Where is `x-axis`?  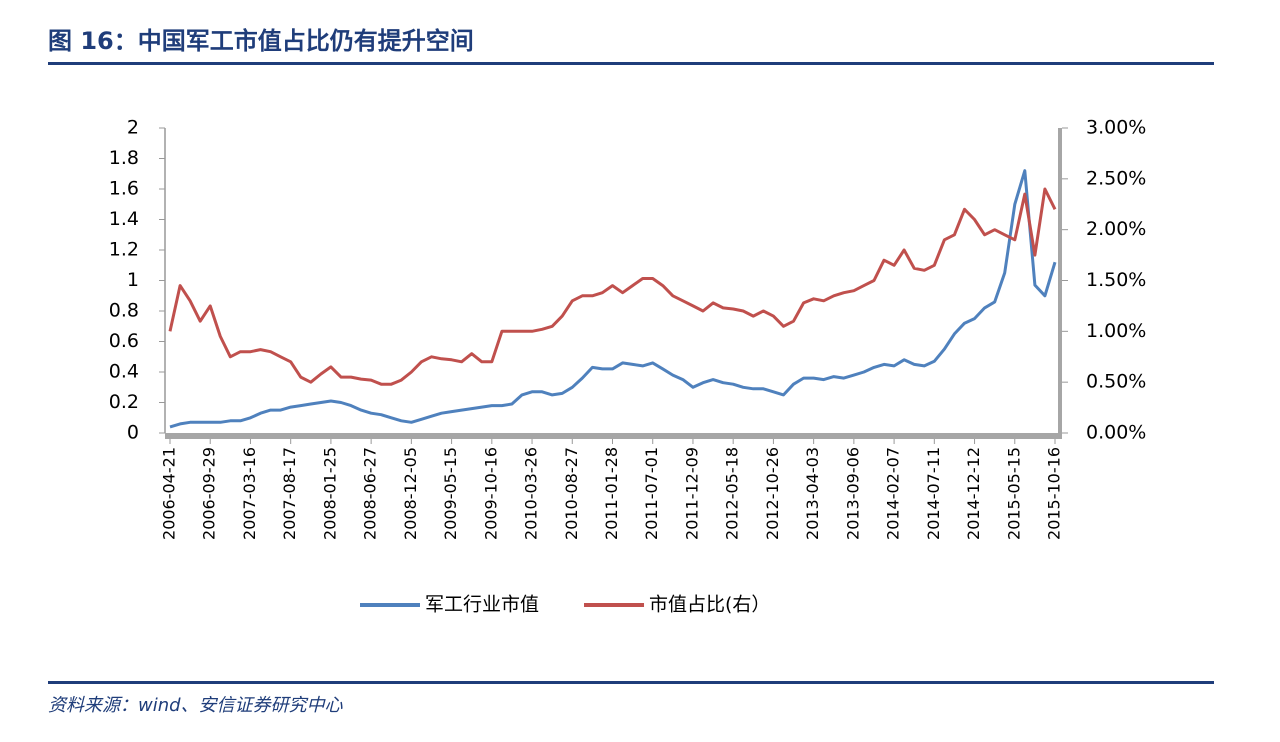
x-axis is located at coordinates (613, 436).